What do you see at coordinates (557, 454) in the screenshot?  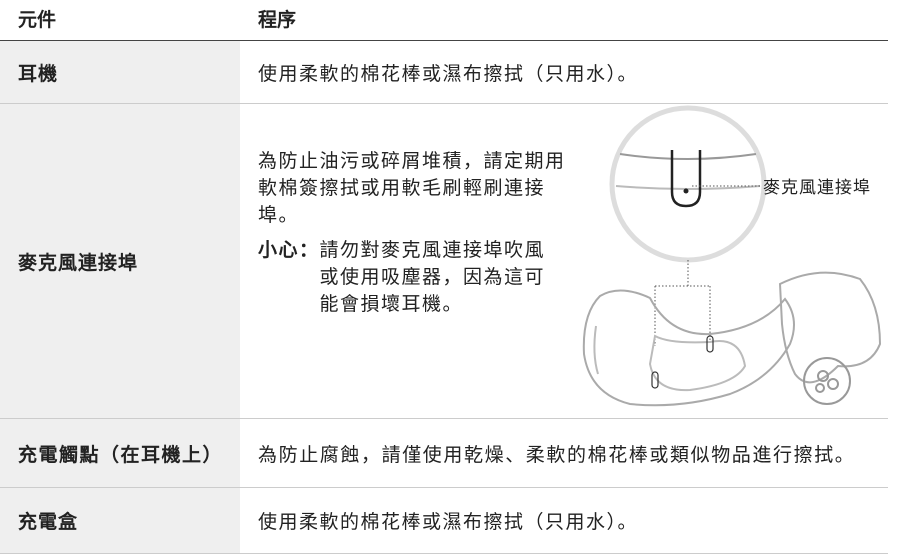 I see `procedure-cell: 為防止腐蝕，請僅使用乾燥、柔軟的棉花棒或類似物品進行擦拭。` at bounding box center [557, 454].